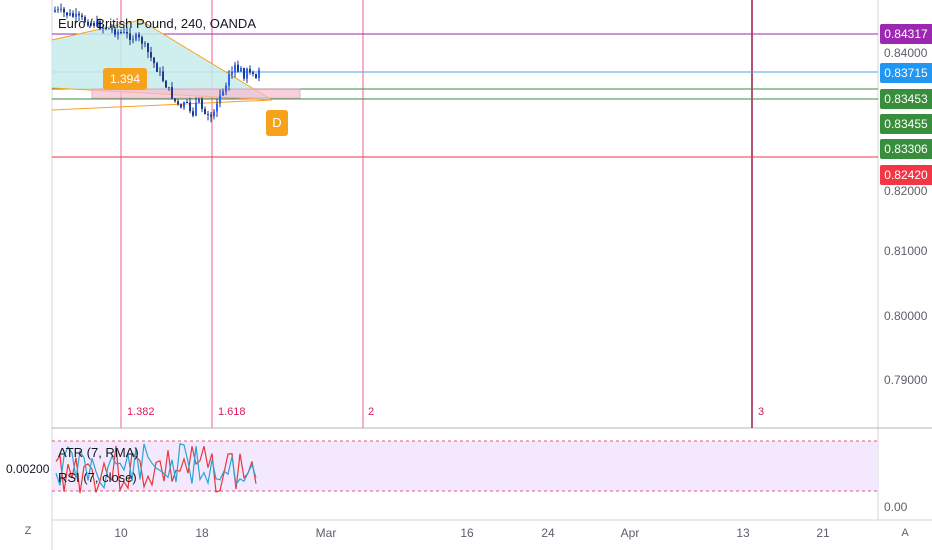 The image size is (932, 550). I want to click on time-axis-label: Apr, so click(630, 533).